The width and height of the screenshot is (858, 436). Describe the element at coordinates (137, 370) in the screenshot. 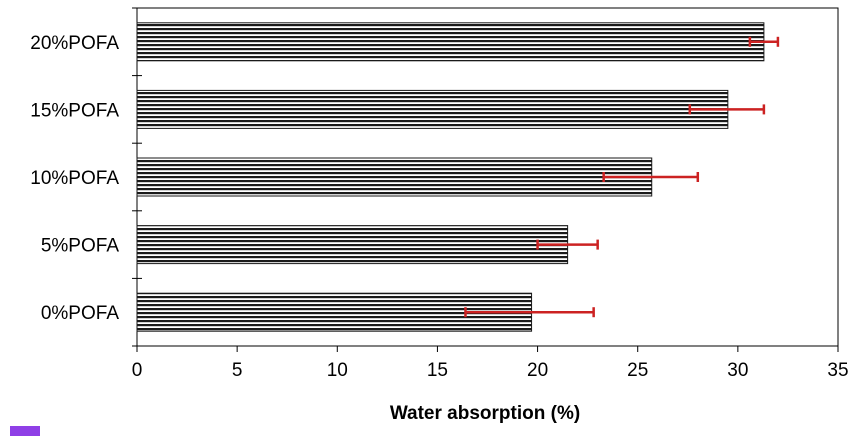

I see `x-tick-label: 0` at that location.